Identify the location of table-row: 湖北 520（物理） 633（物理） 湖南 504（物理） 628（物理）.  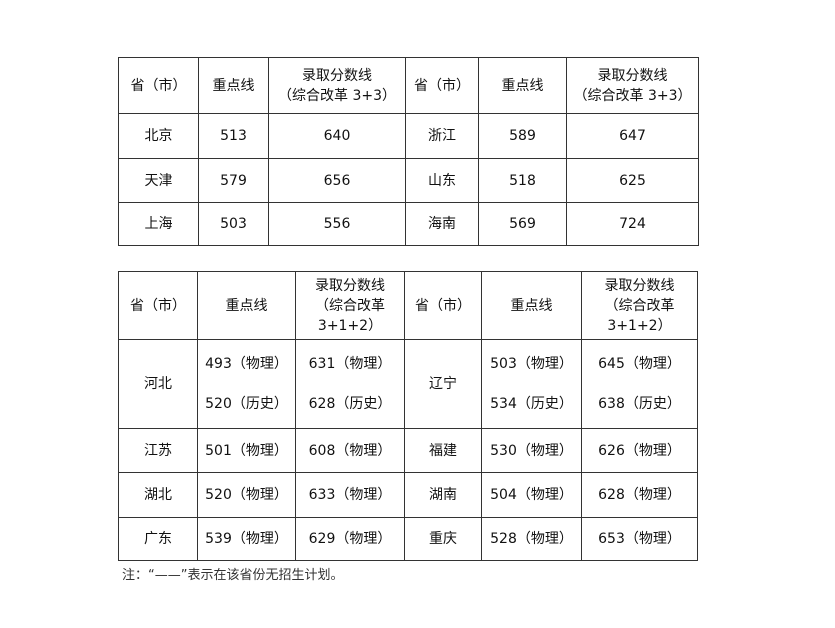
(408, 495).